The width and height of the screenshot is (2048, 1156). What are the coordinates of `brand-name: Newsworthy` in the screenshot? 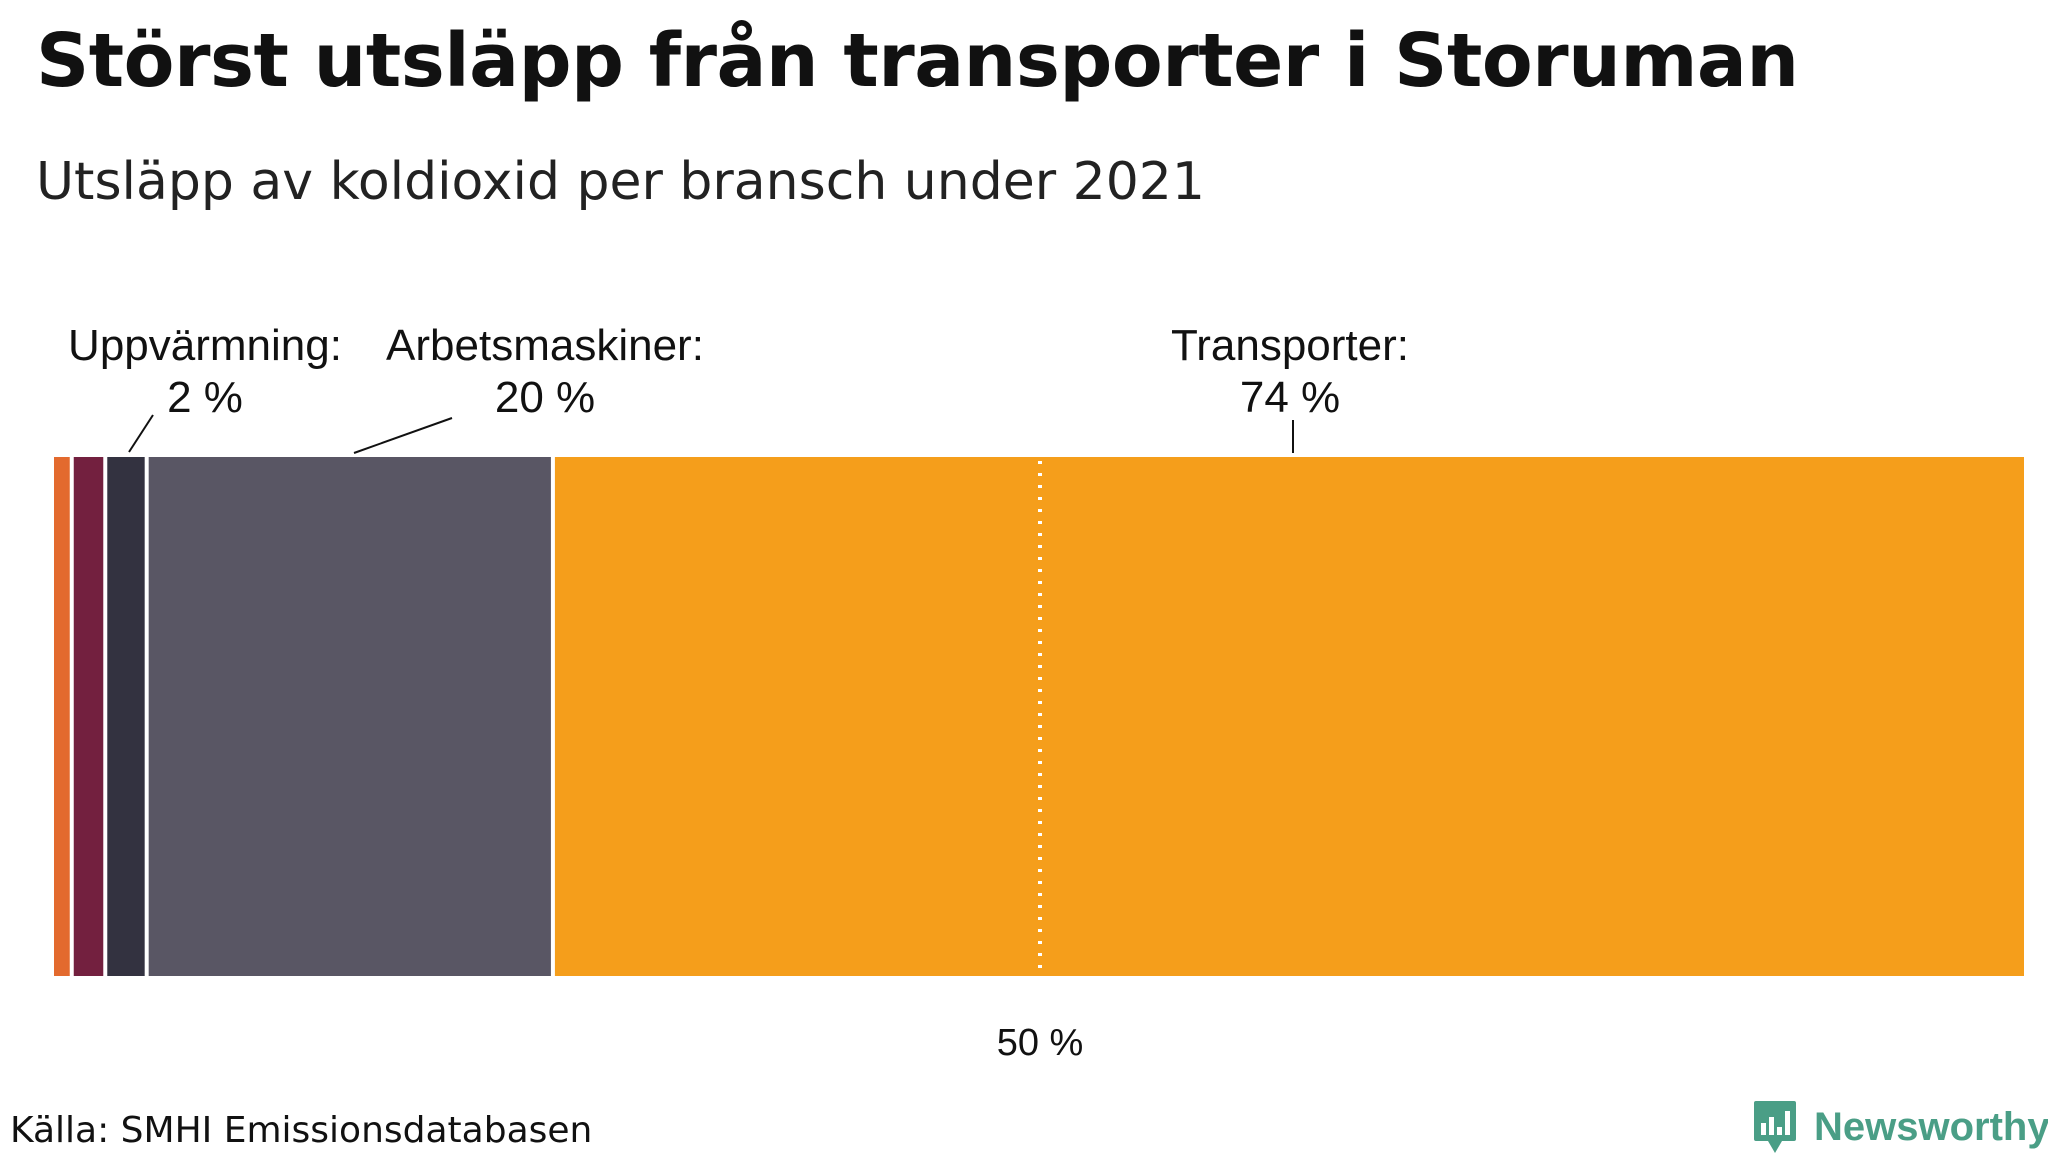 It's located at (1931, 1126).